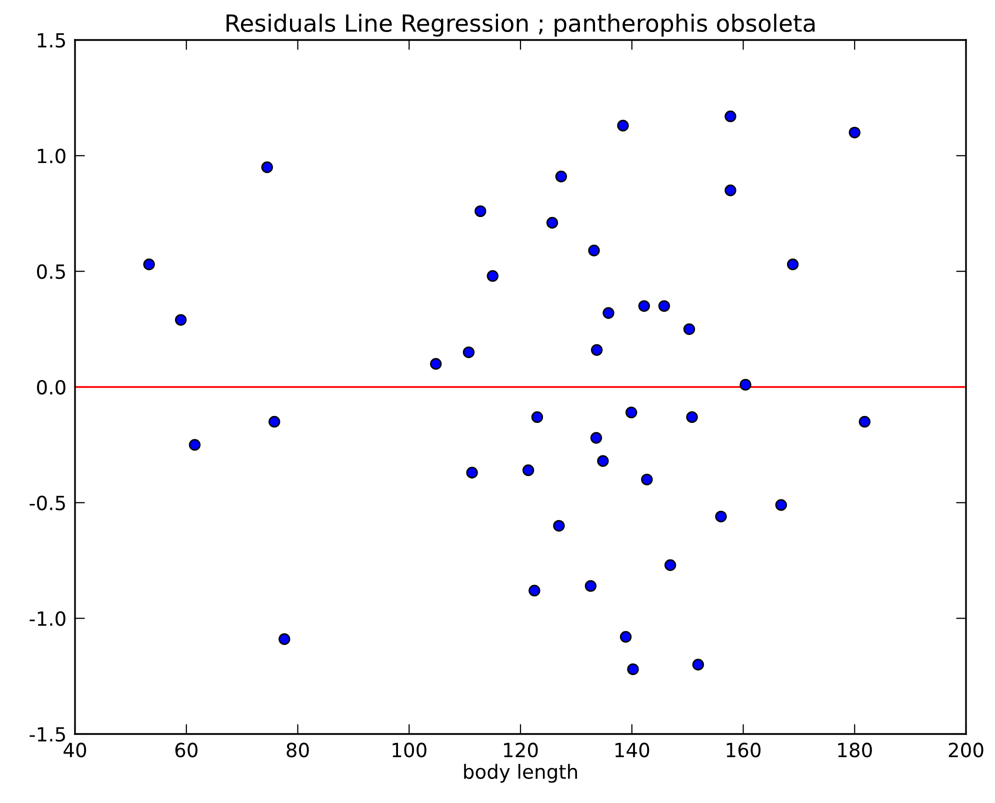 This screenshot has width=995, height=803. I want to click on x-tick-label: 180, so click(855, 750).